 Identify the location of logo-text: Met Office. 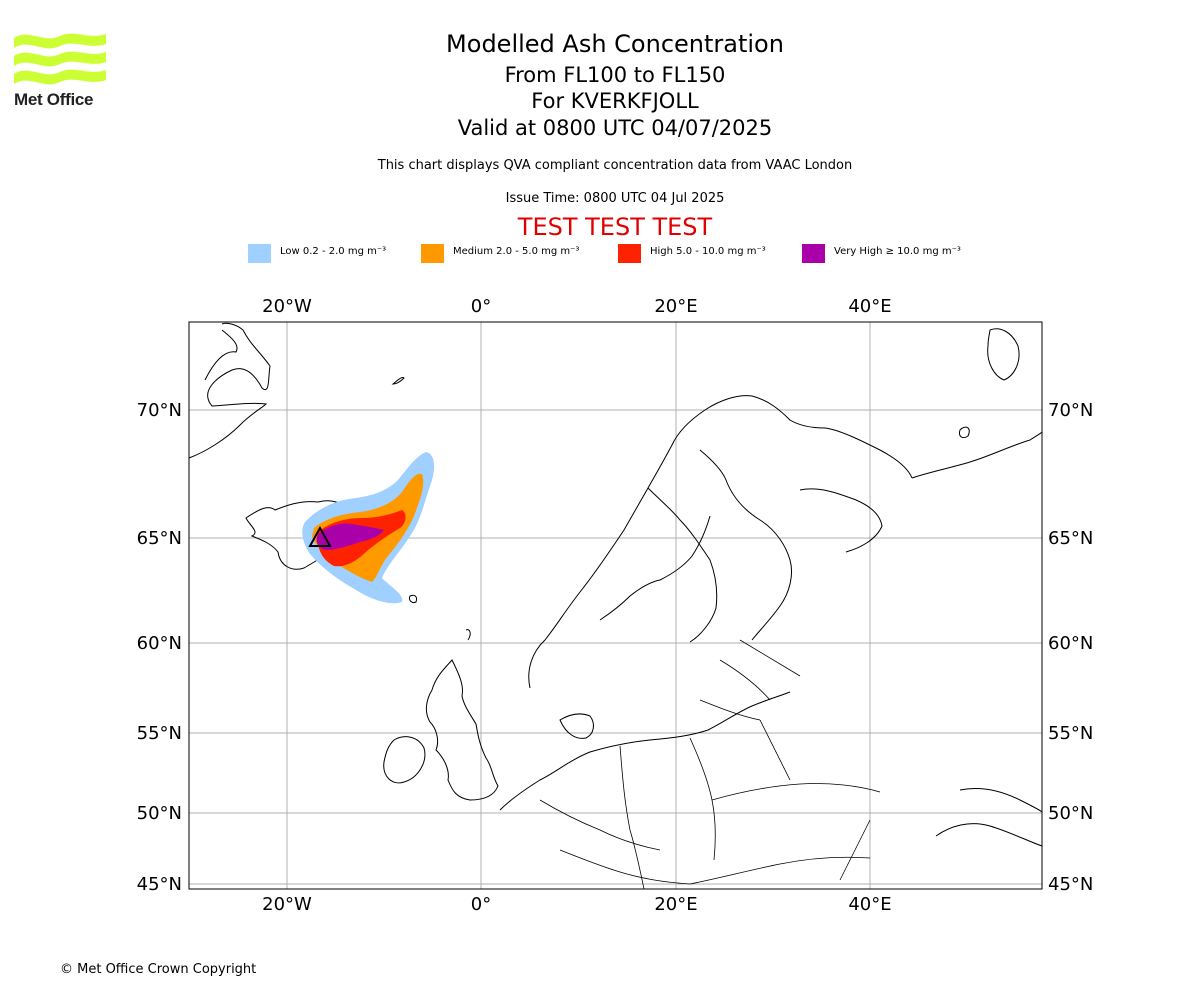
(54, 99).